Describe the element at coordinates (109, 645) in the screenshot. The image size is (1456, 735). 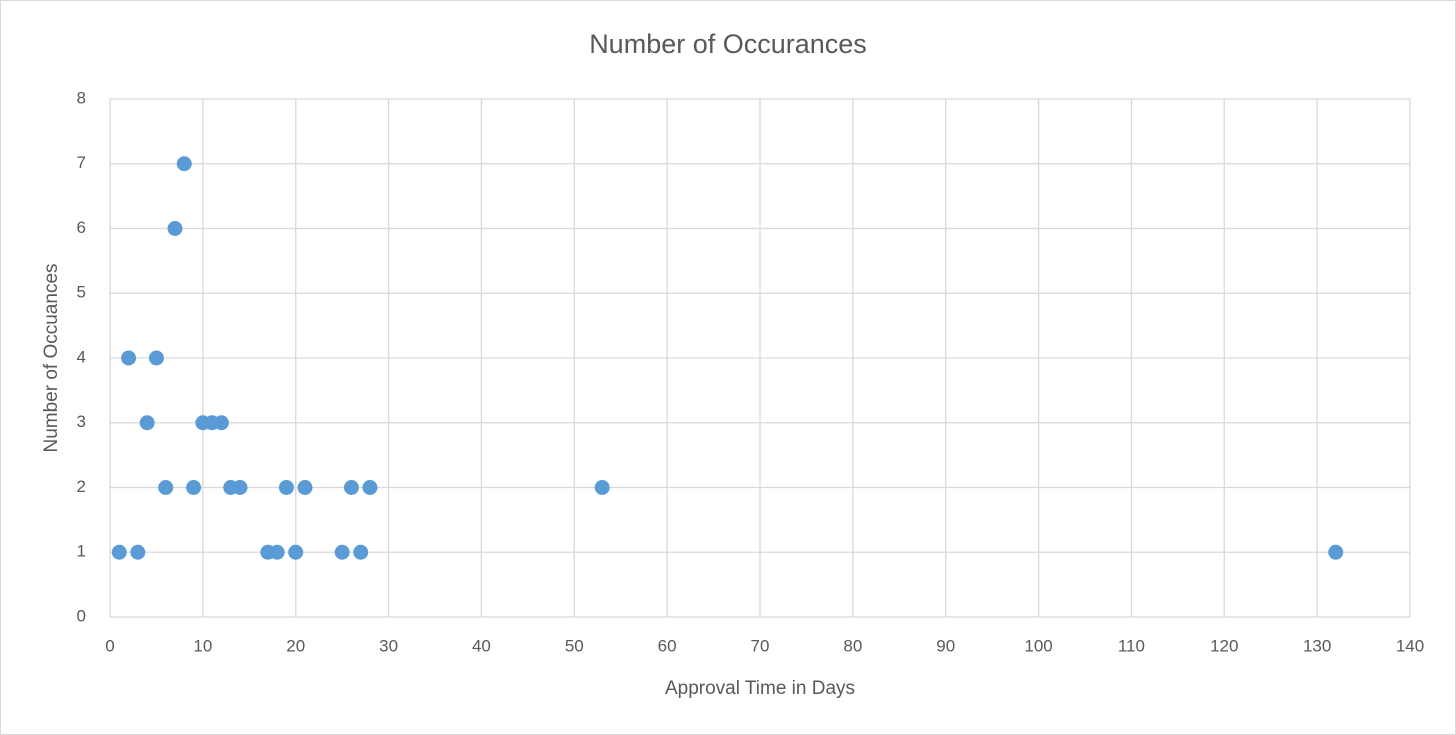
I see `x-tick-label: 0` at that location.